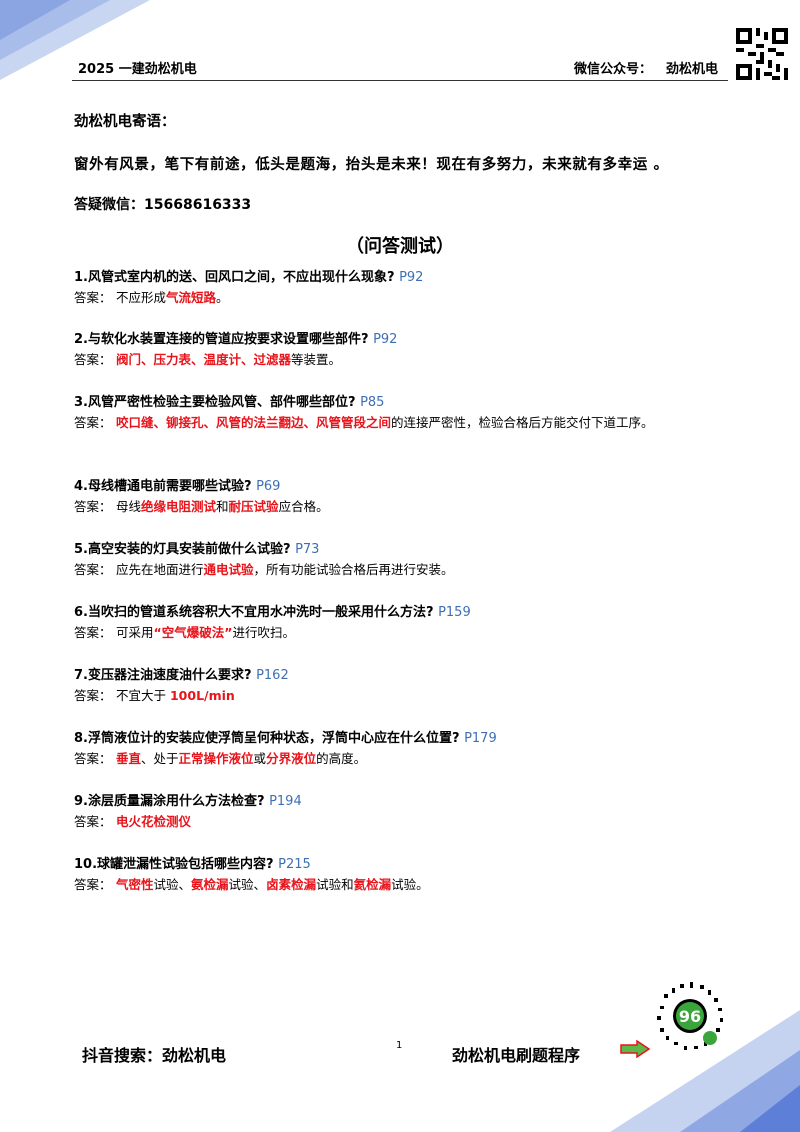 This screenshot has height=1132, width=800. What do you see at coordinates (129, 758) in the screenshot?
I see `answer-highlight: 垂直` at bounding box center [129, 758].